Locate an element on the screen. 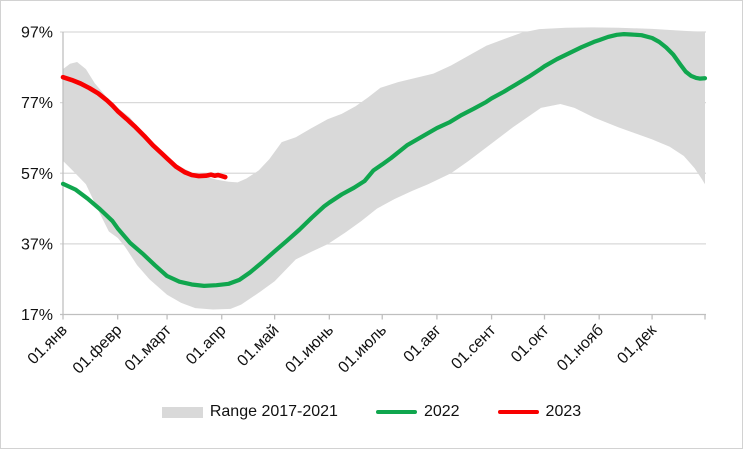 The width and height of the screenshot is (743, 449). legend-item-2022: 2022 is located at coordinates (417, 411).